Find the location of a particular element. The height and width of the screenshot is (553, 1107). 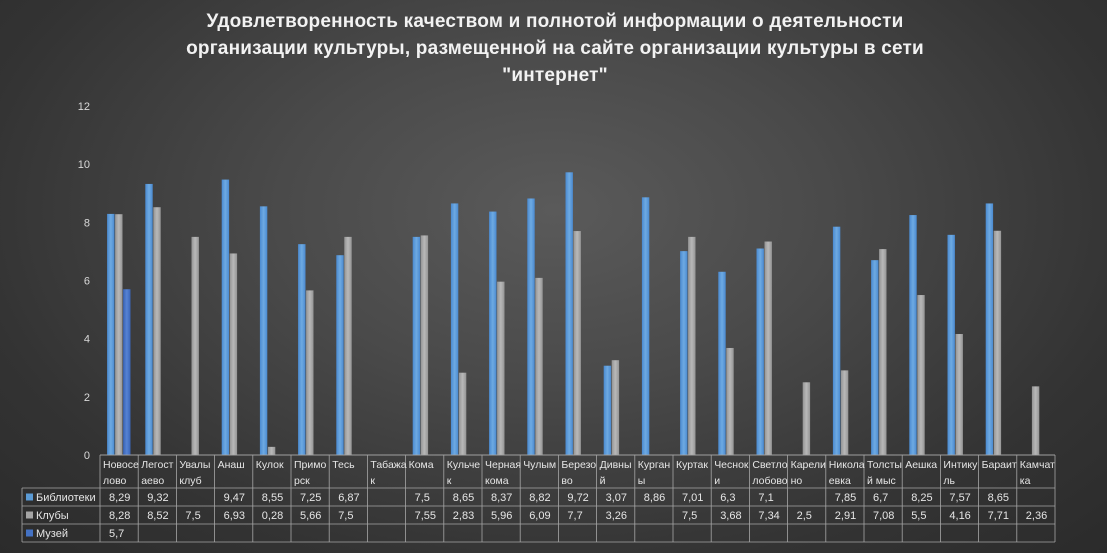

table-value: 7,71 is located at coordinates (998, 516).